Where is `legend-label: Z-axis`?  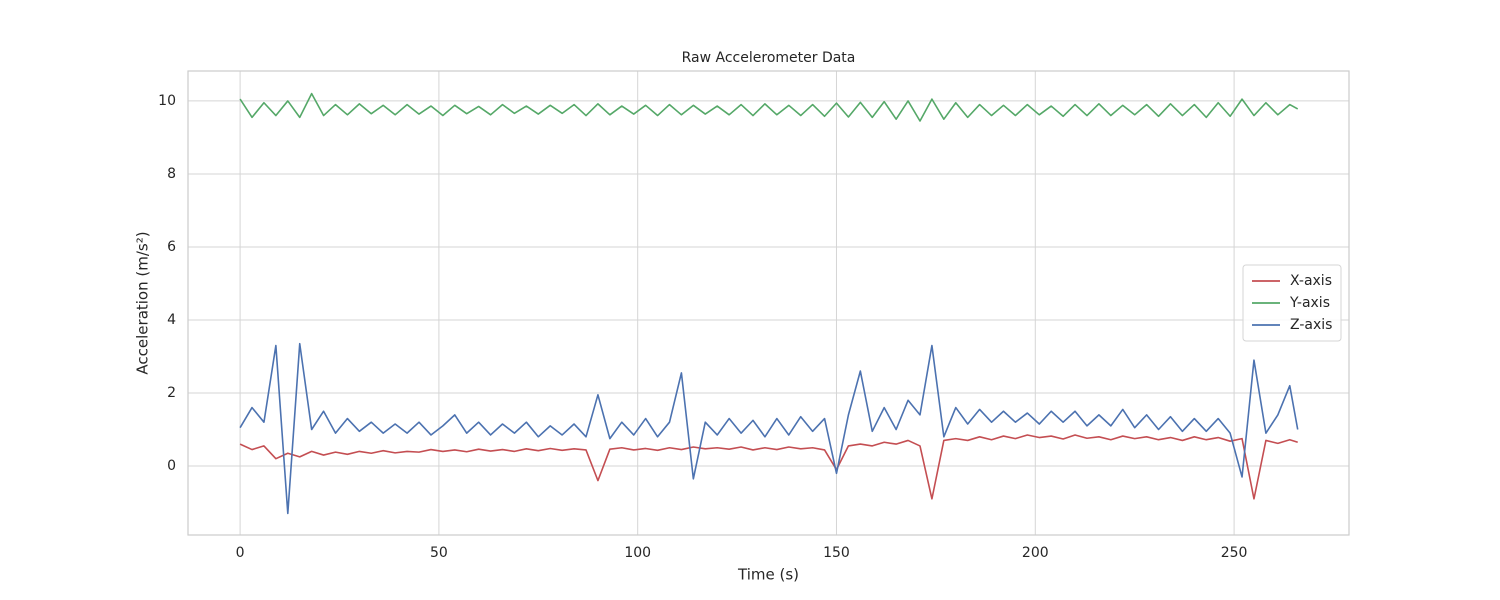 legend-label: Z-axis is located at coordinates (1311, 325).